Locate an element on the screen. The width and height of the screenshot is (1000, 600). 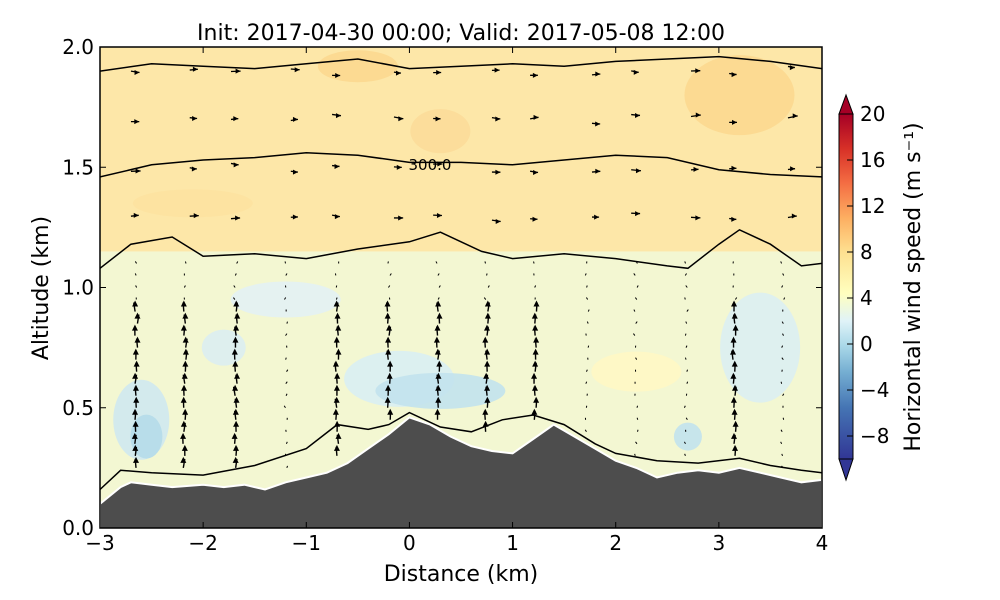
x-tick-label: 4 is located at coordinates (822, 543).